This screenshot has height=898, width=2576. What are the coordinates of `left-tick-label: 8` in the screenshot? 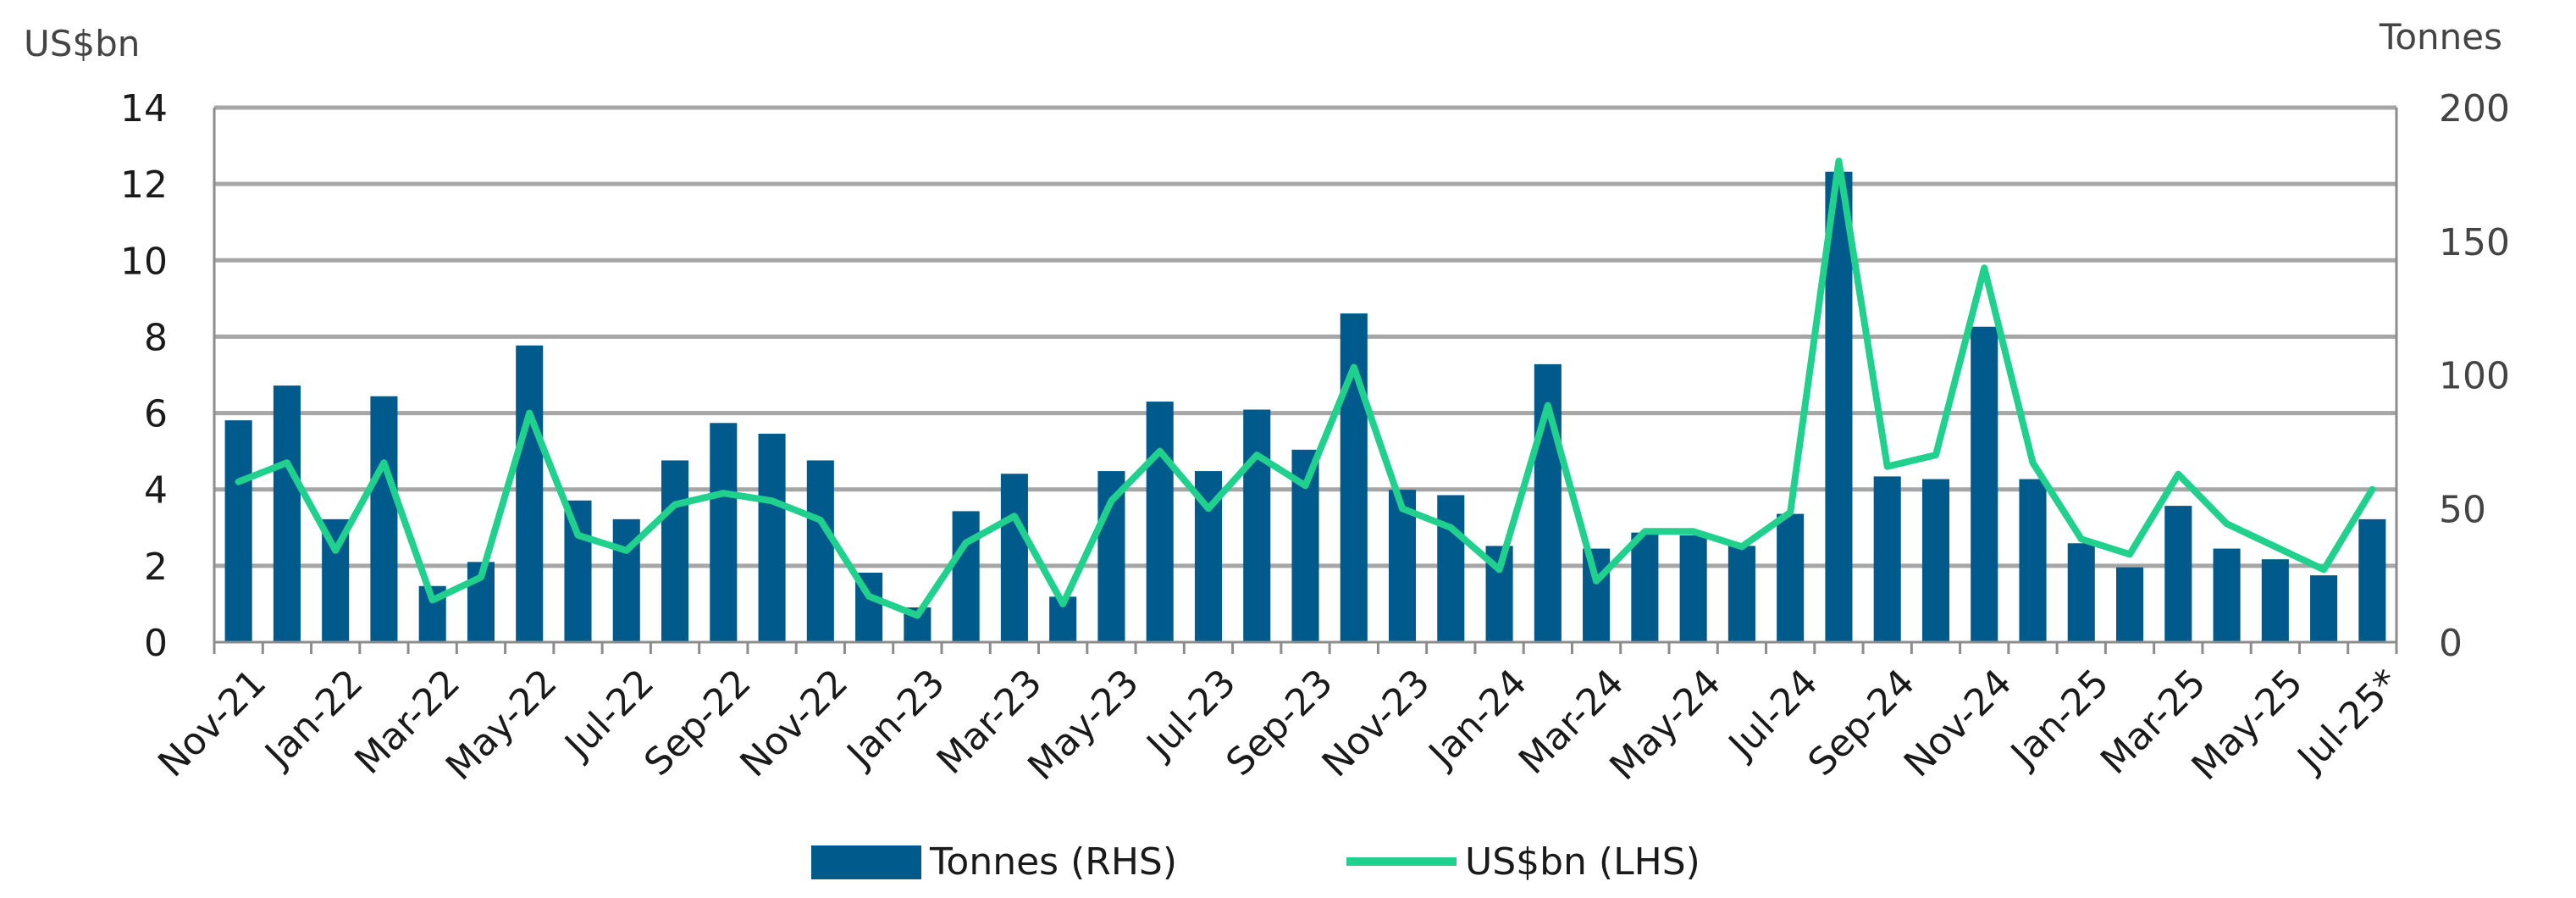 It's located at (156, 337).